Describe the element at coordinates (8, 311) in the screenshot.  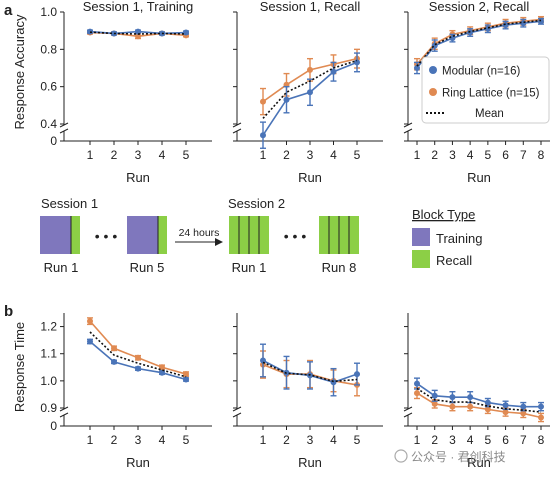
I see `panel-letter-b: b` at that location.